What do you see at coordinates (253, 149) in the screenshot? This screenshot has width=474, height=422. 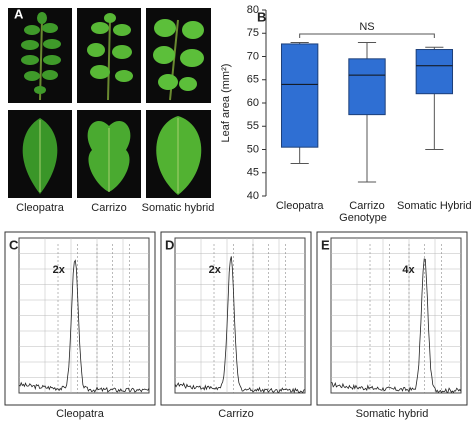 I see `y-tick-label: 50` at bounding box center [253, 149].